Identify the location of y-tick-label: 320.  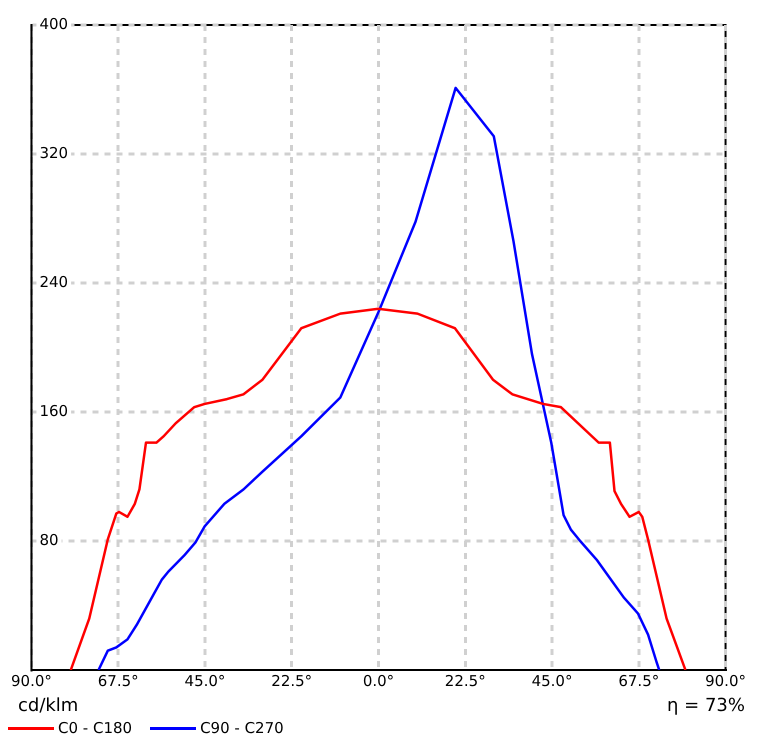
(53, 153).